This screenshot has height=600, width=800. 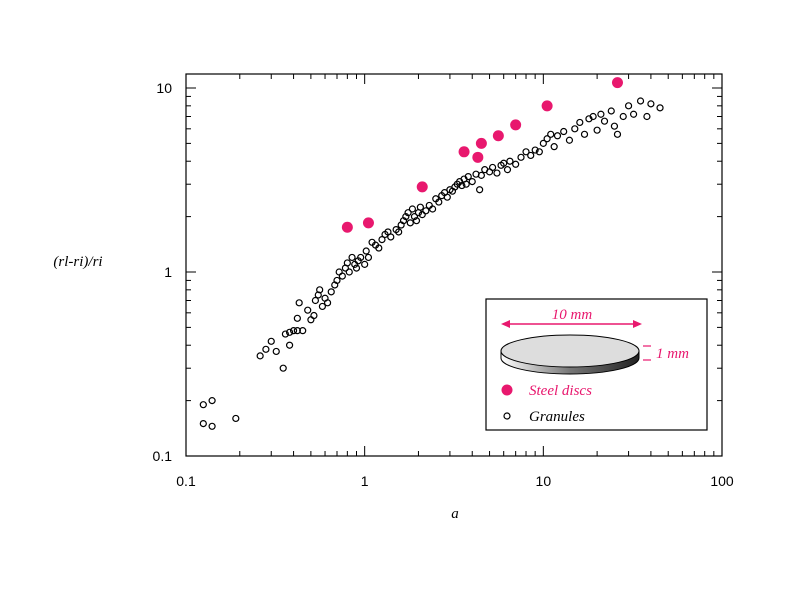 What do you see at coordinates (507, 390) in the screenshot?
I see `legend-steel-marker` at bounding box center [507, 390].